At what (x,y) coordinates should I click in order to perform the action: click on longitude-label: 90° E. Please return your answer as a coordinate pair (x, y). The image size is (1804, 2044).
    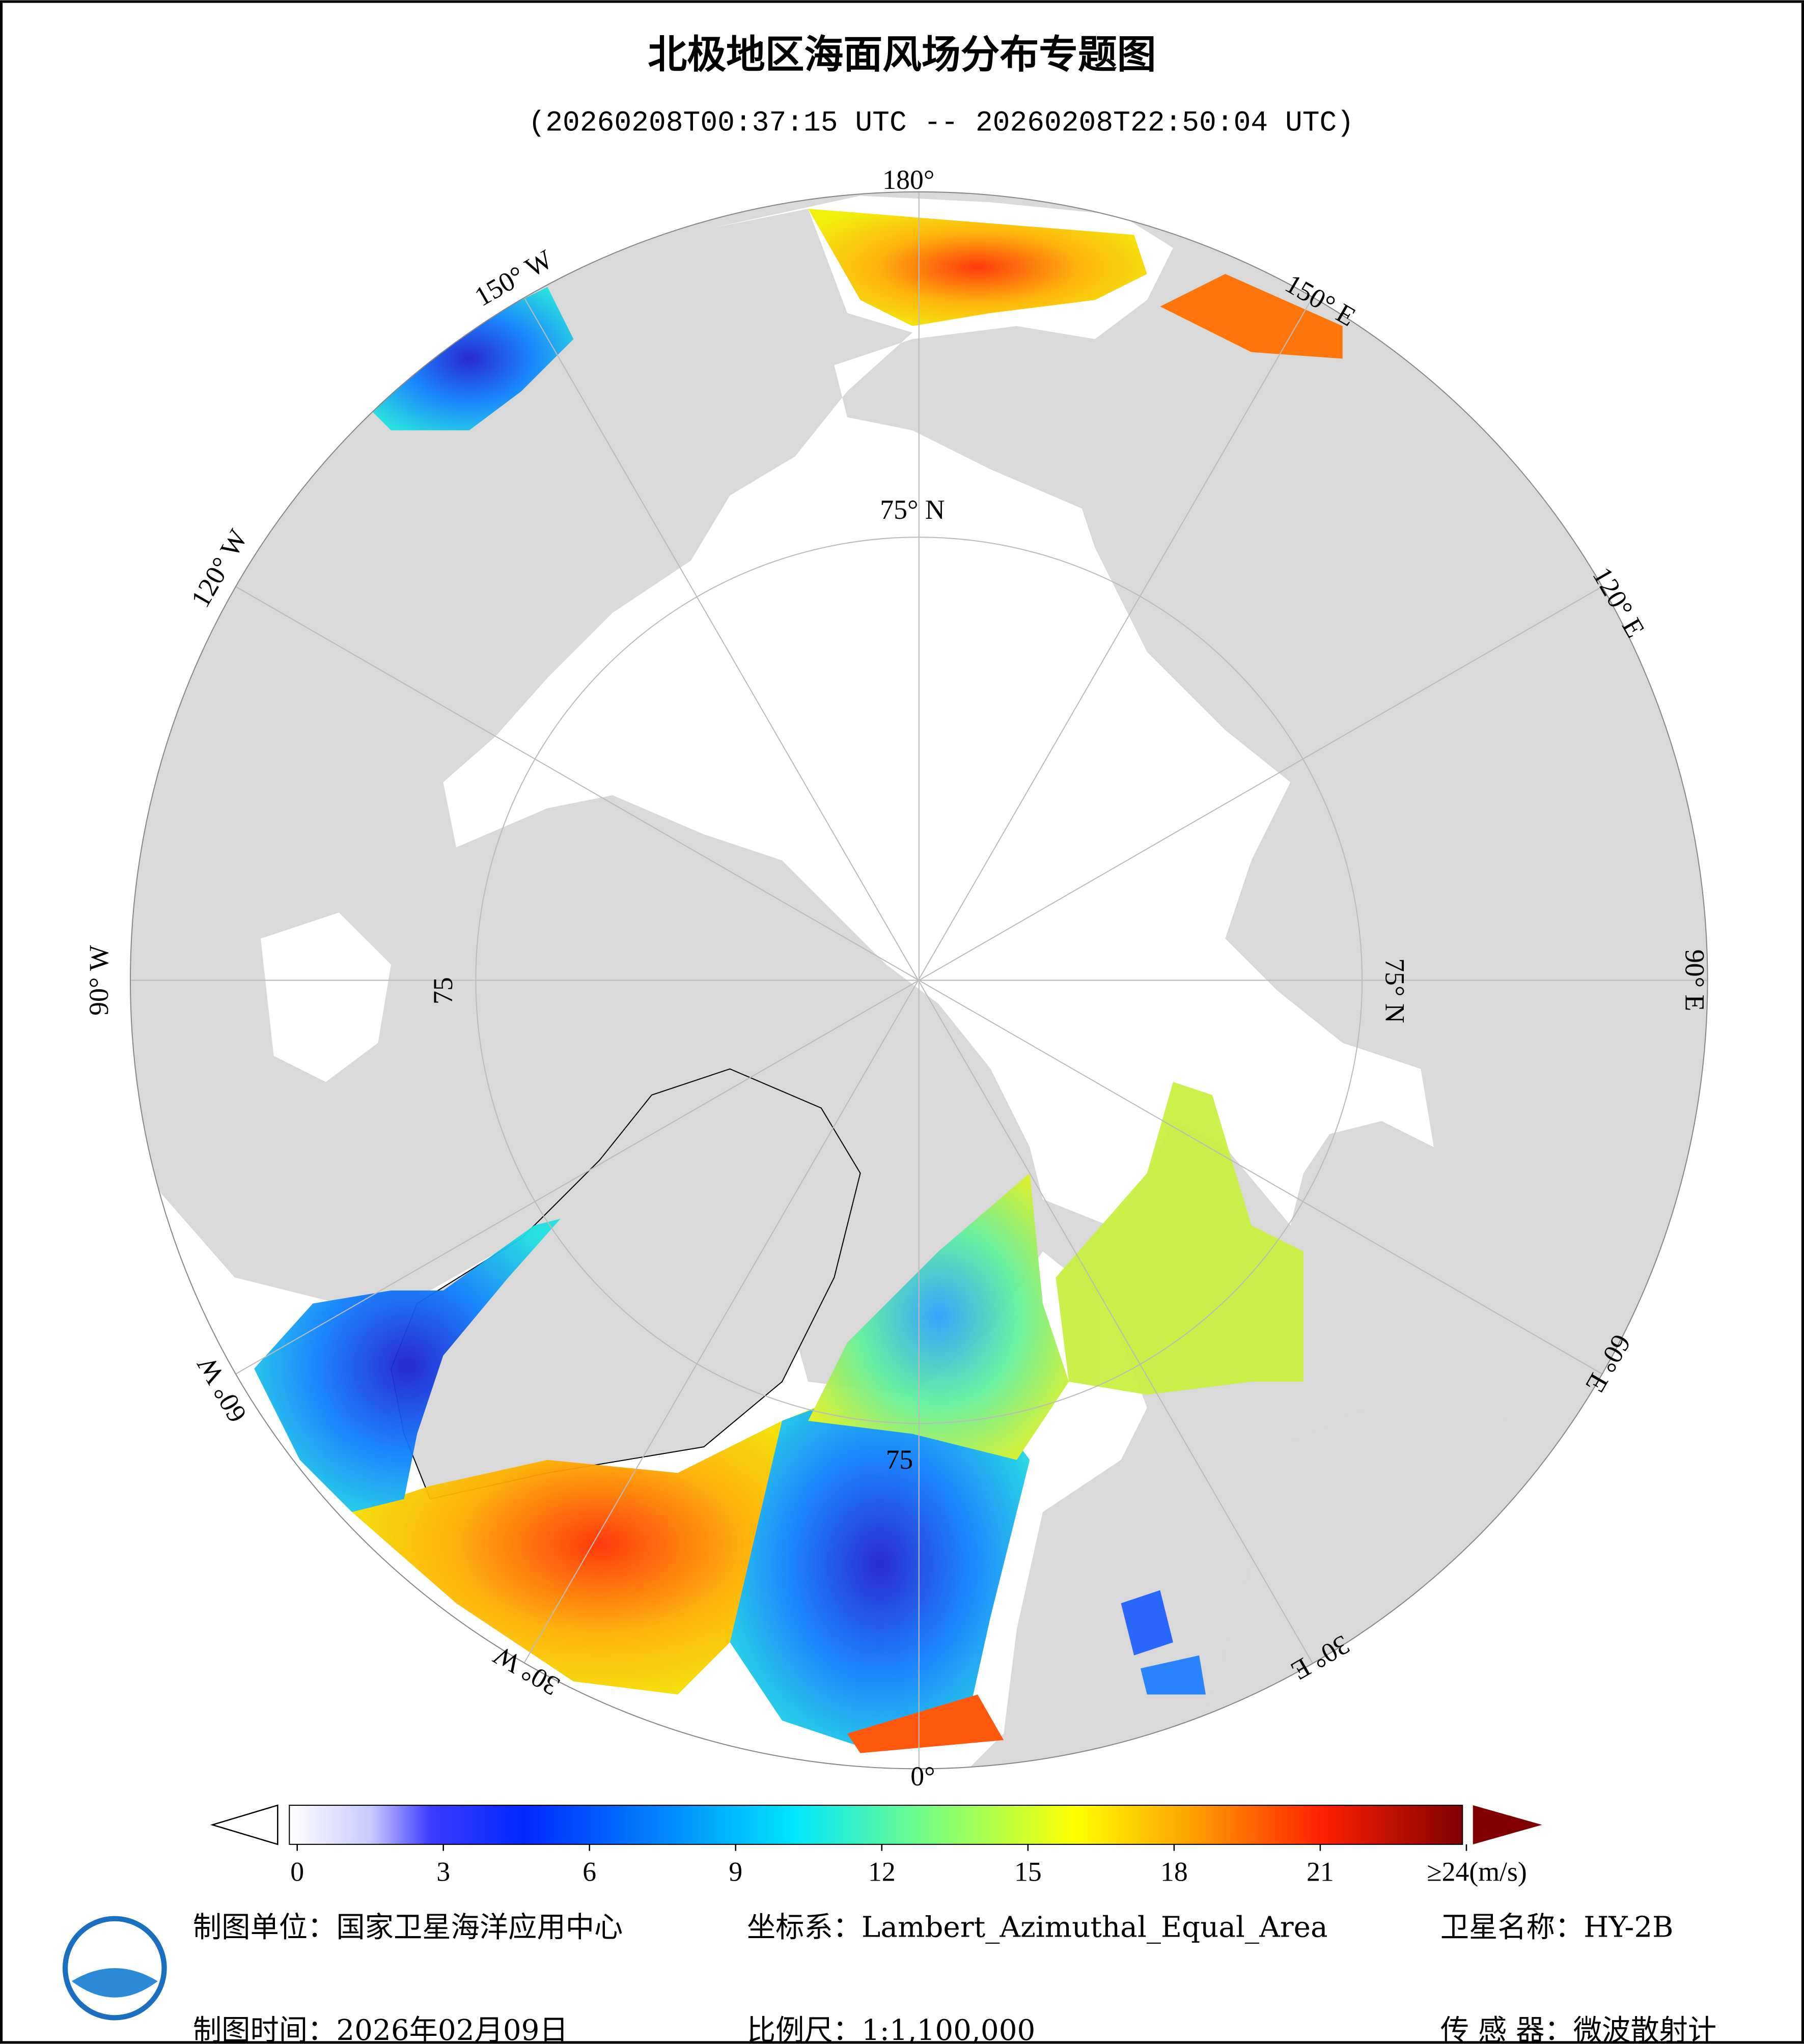
    Looking at the image, I should click on (1695, 980).